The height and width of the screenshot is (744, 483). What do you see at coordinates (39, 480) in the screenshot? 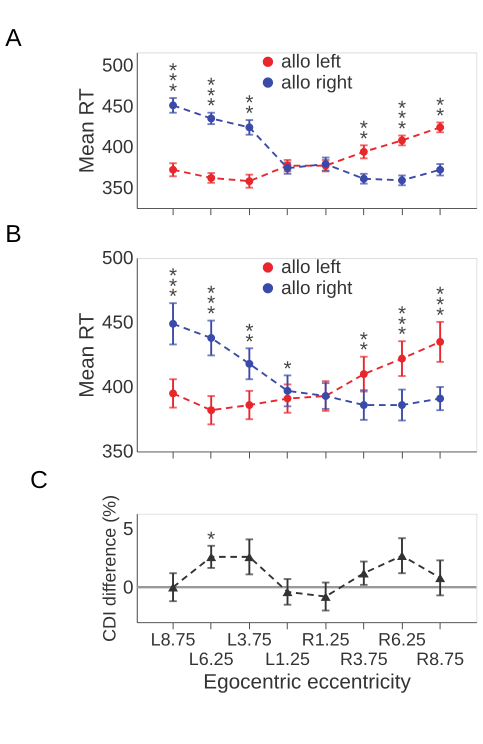
I see `chart-title: C` at bounding box center [39, 480].